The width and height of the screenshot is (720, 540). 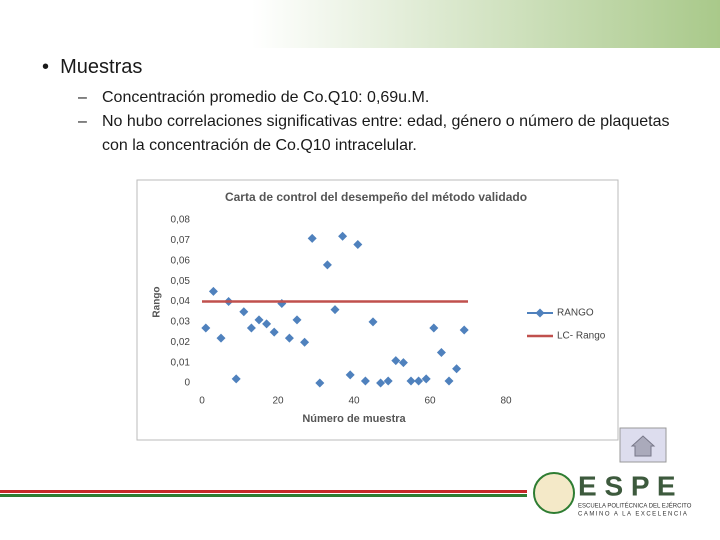 I want to click on logo-letters: E S P E, so click(x=627, y=485).